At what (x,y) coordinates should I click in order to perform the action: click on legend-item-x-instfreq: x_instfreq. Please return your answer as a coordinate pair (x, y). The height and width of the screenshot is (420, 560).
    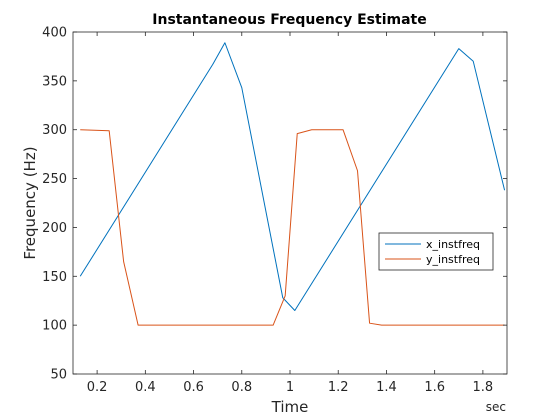
    Looking at the image, I should click on (432, 244).